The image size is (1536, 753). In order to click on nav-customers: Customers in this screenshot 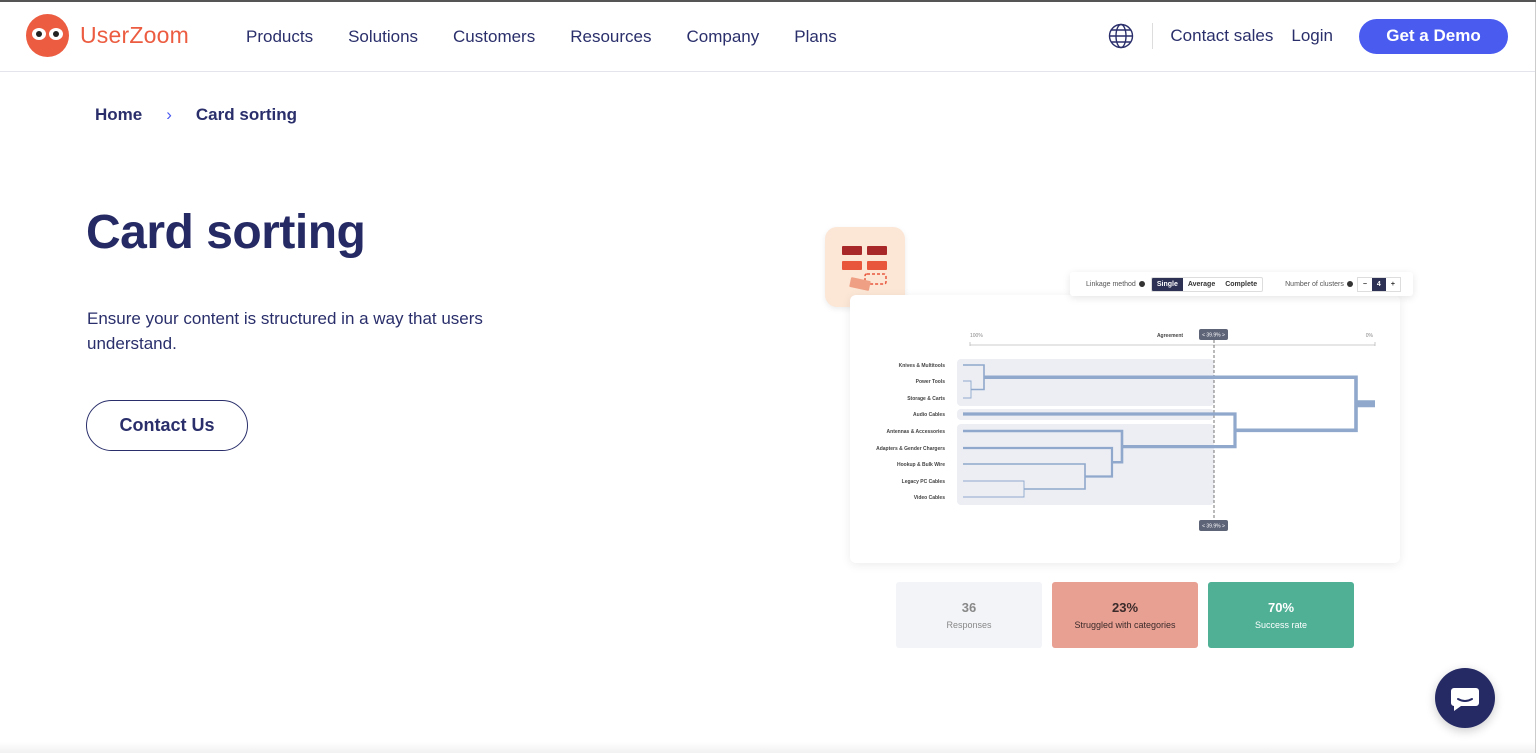, I will do `click(494, 36)`.